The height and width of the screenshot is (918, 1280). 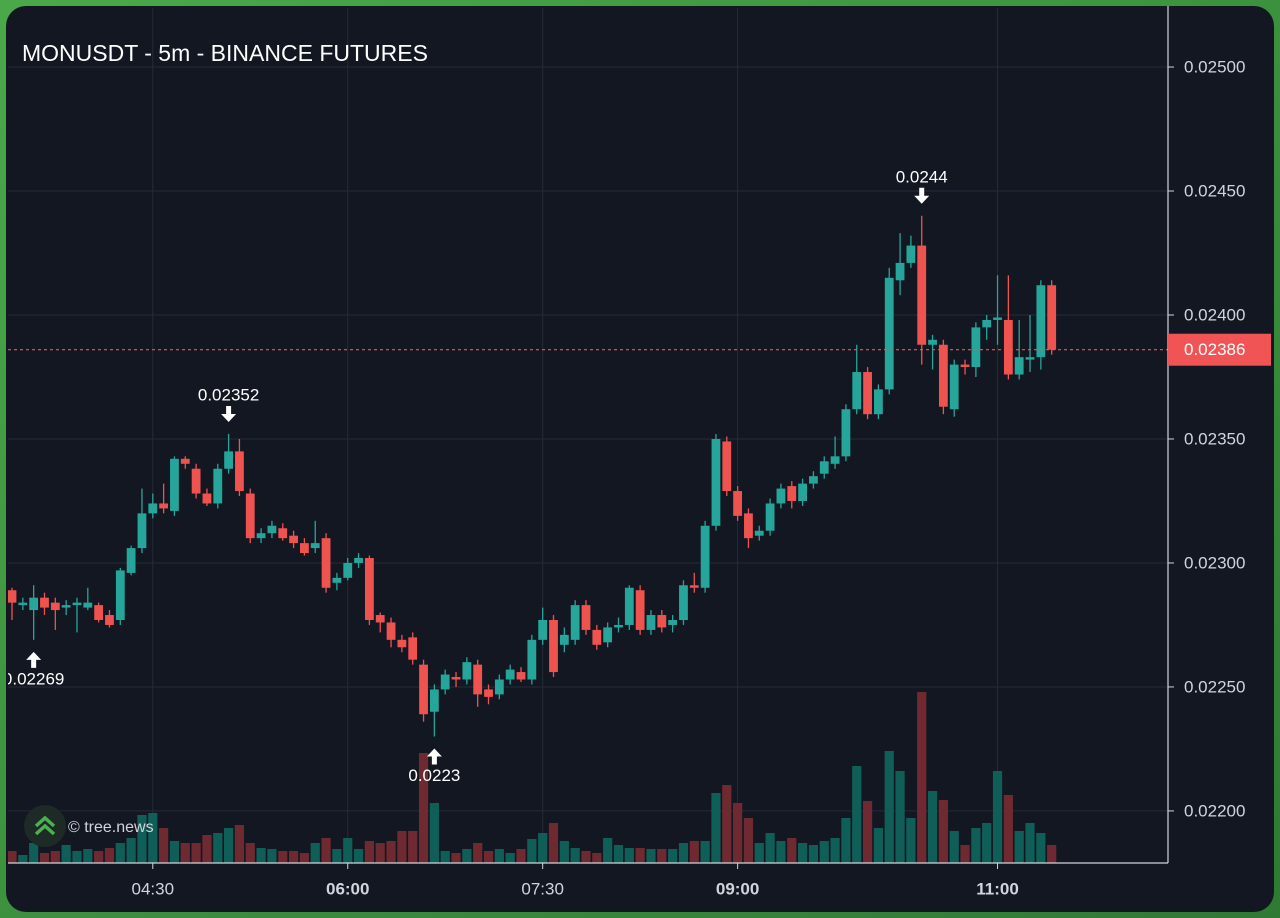 What do you see at coordinates (1214, 314) in the screenshot?
I see `y-tick-label: 0.02400` at bounding box center [1214, 314].